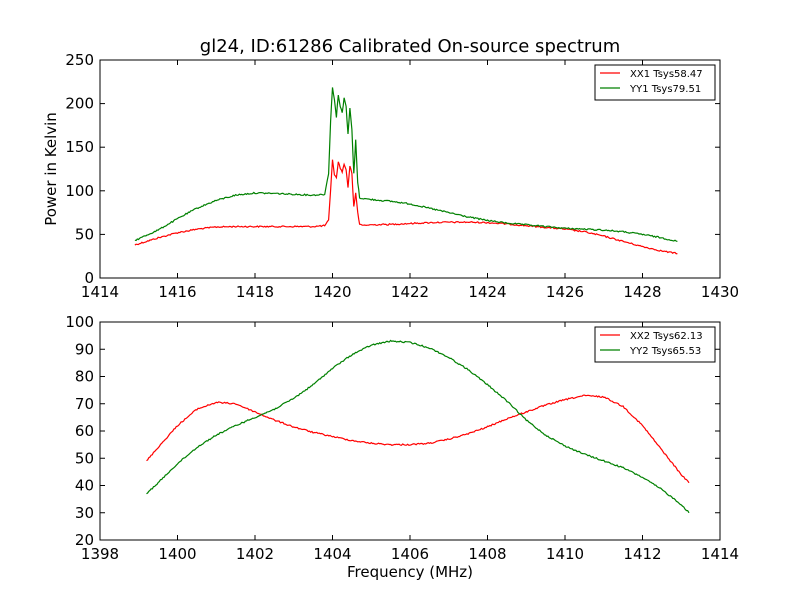 The width and height of the screenshot is (800, 600). What do you see at coordinates (642, 292) in the screenshot?
I see `x-tick-label: 1428` at bounding box center [642, 292].